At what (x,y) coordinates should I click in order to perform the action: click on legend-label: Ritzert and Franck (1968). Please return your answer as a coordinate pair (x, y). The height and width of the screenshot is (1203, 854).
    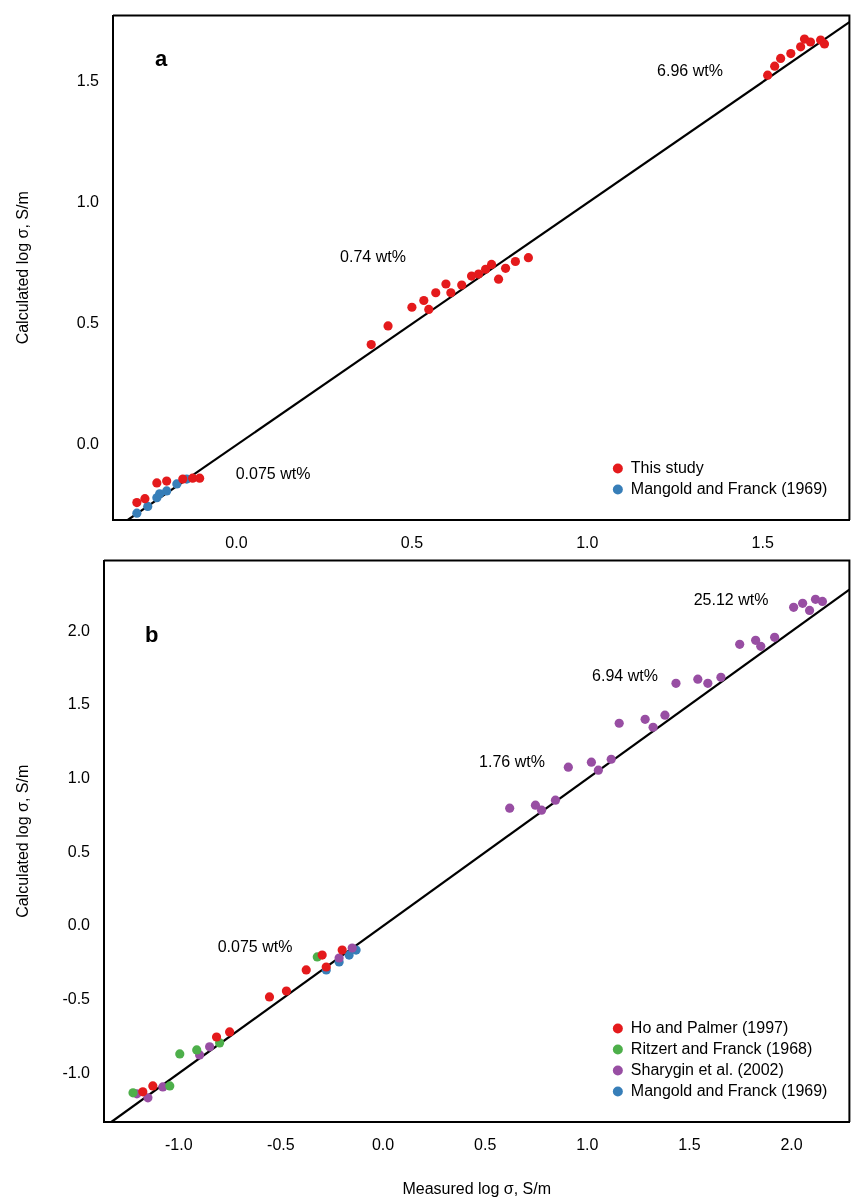
    Looking at the image, I should click on (721, 1048).